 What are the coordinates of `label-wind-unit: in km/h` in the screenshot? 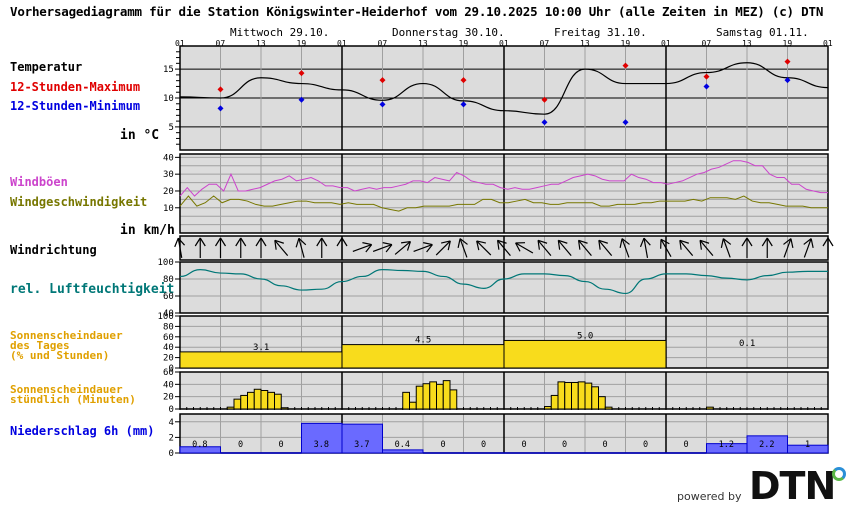 It's located at (147, 230).